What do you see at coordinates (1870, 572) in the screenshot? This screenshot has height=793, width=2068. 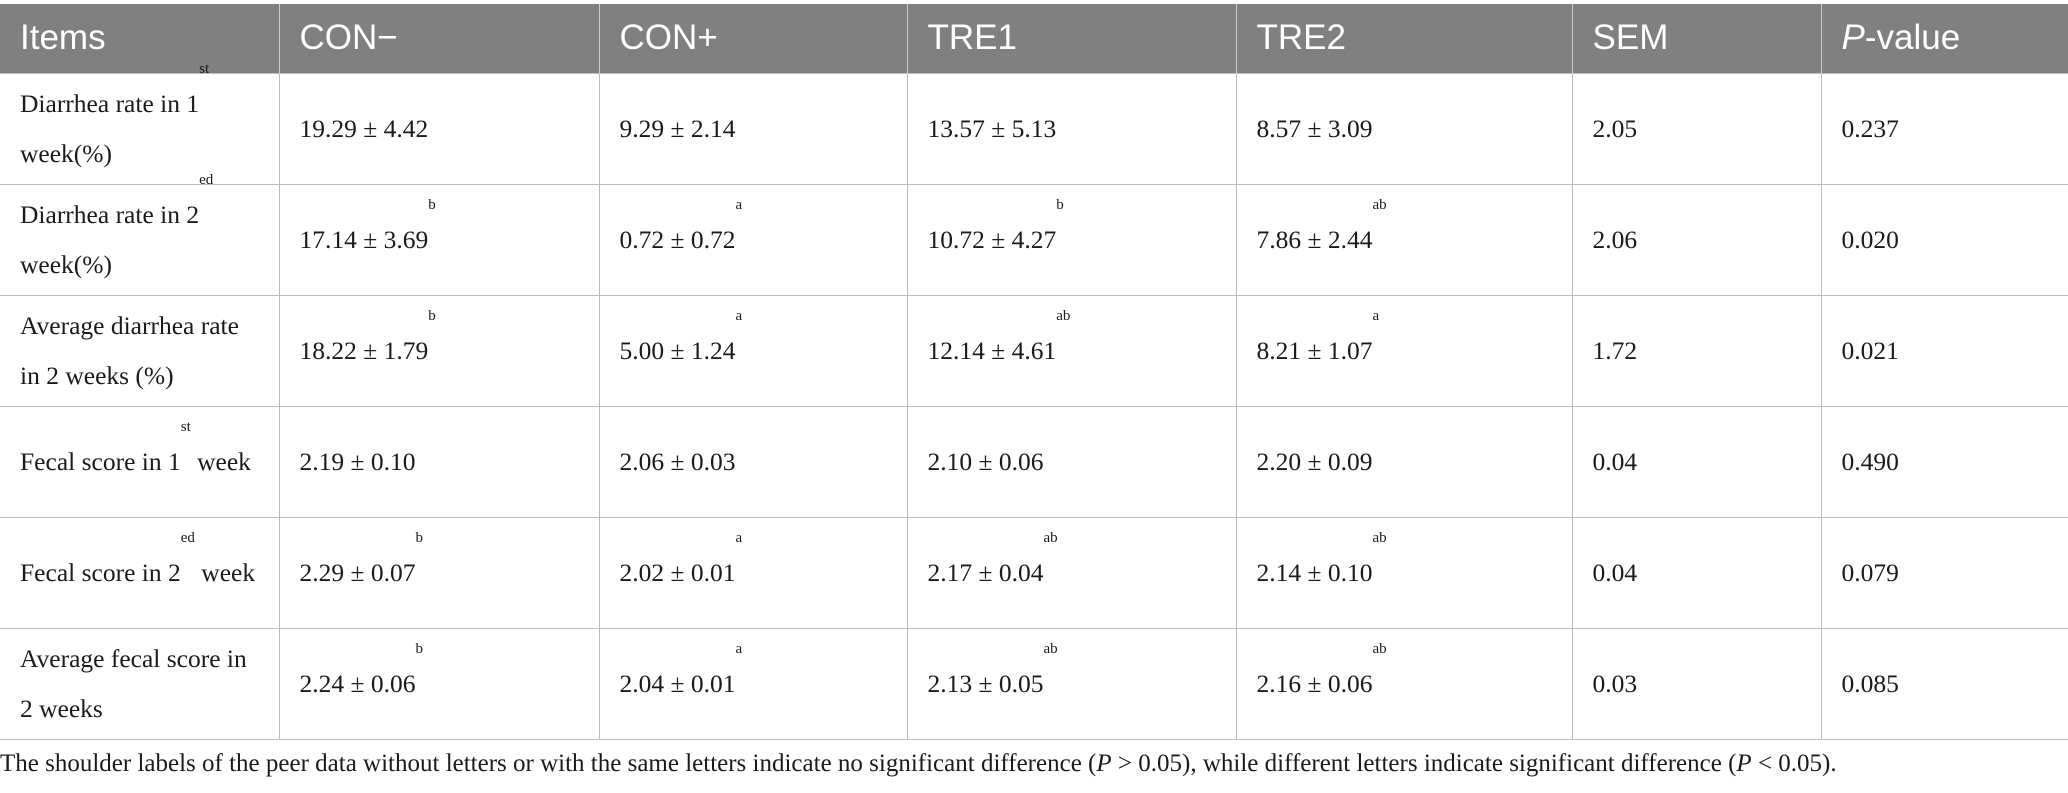 I see `cell-value: 0.079` at bounding box center [1870, 572].